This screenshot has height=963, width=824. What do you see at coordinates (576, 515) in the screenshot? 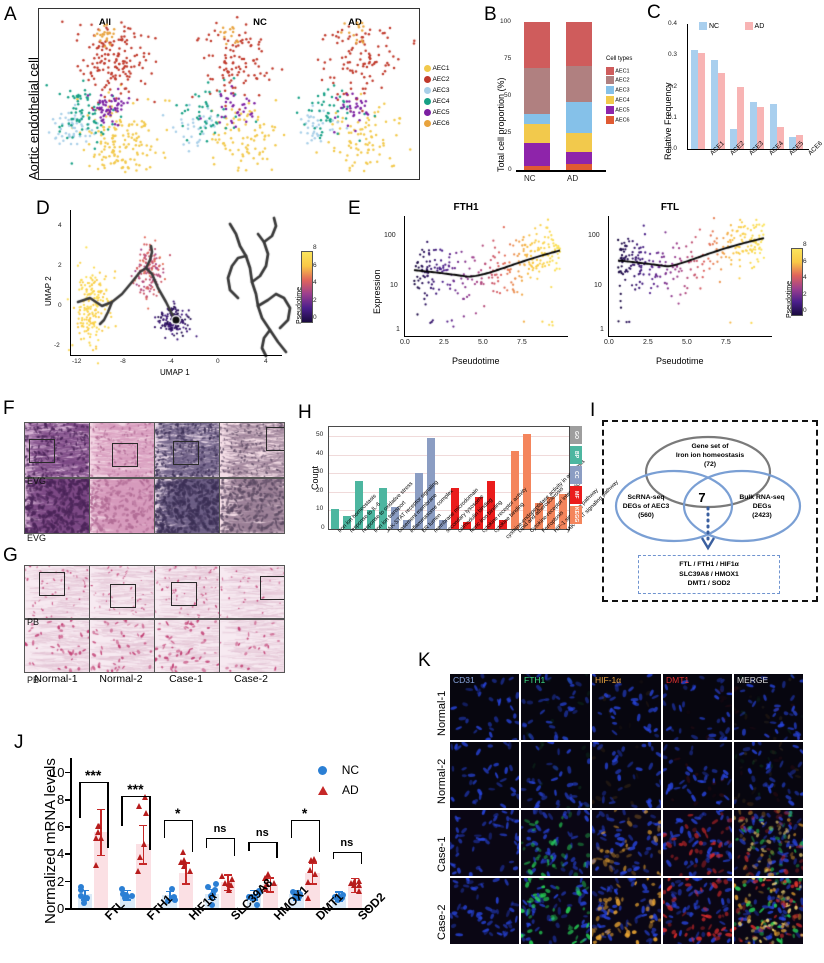
I see `panel-h-legend-item: KEGG` at bounding box center [576, 515].